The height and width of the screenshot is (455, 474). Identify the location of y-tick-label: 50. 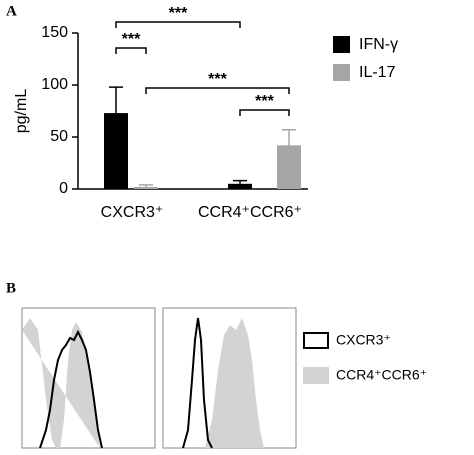
(59, 136).